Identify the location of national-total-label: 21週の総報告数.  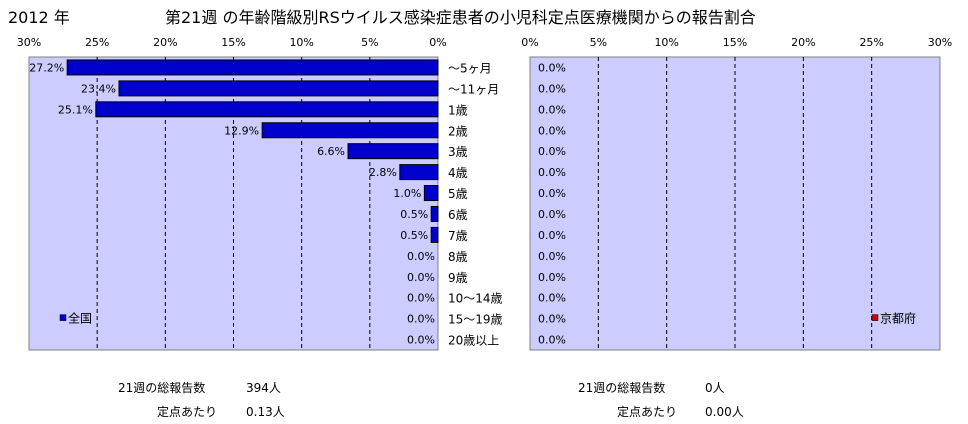
(162, 388).